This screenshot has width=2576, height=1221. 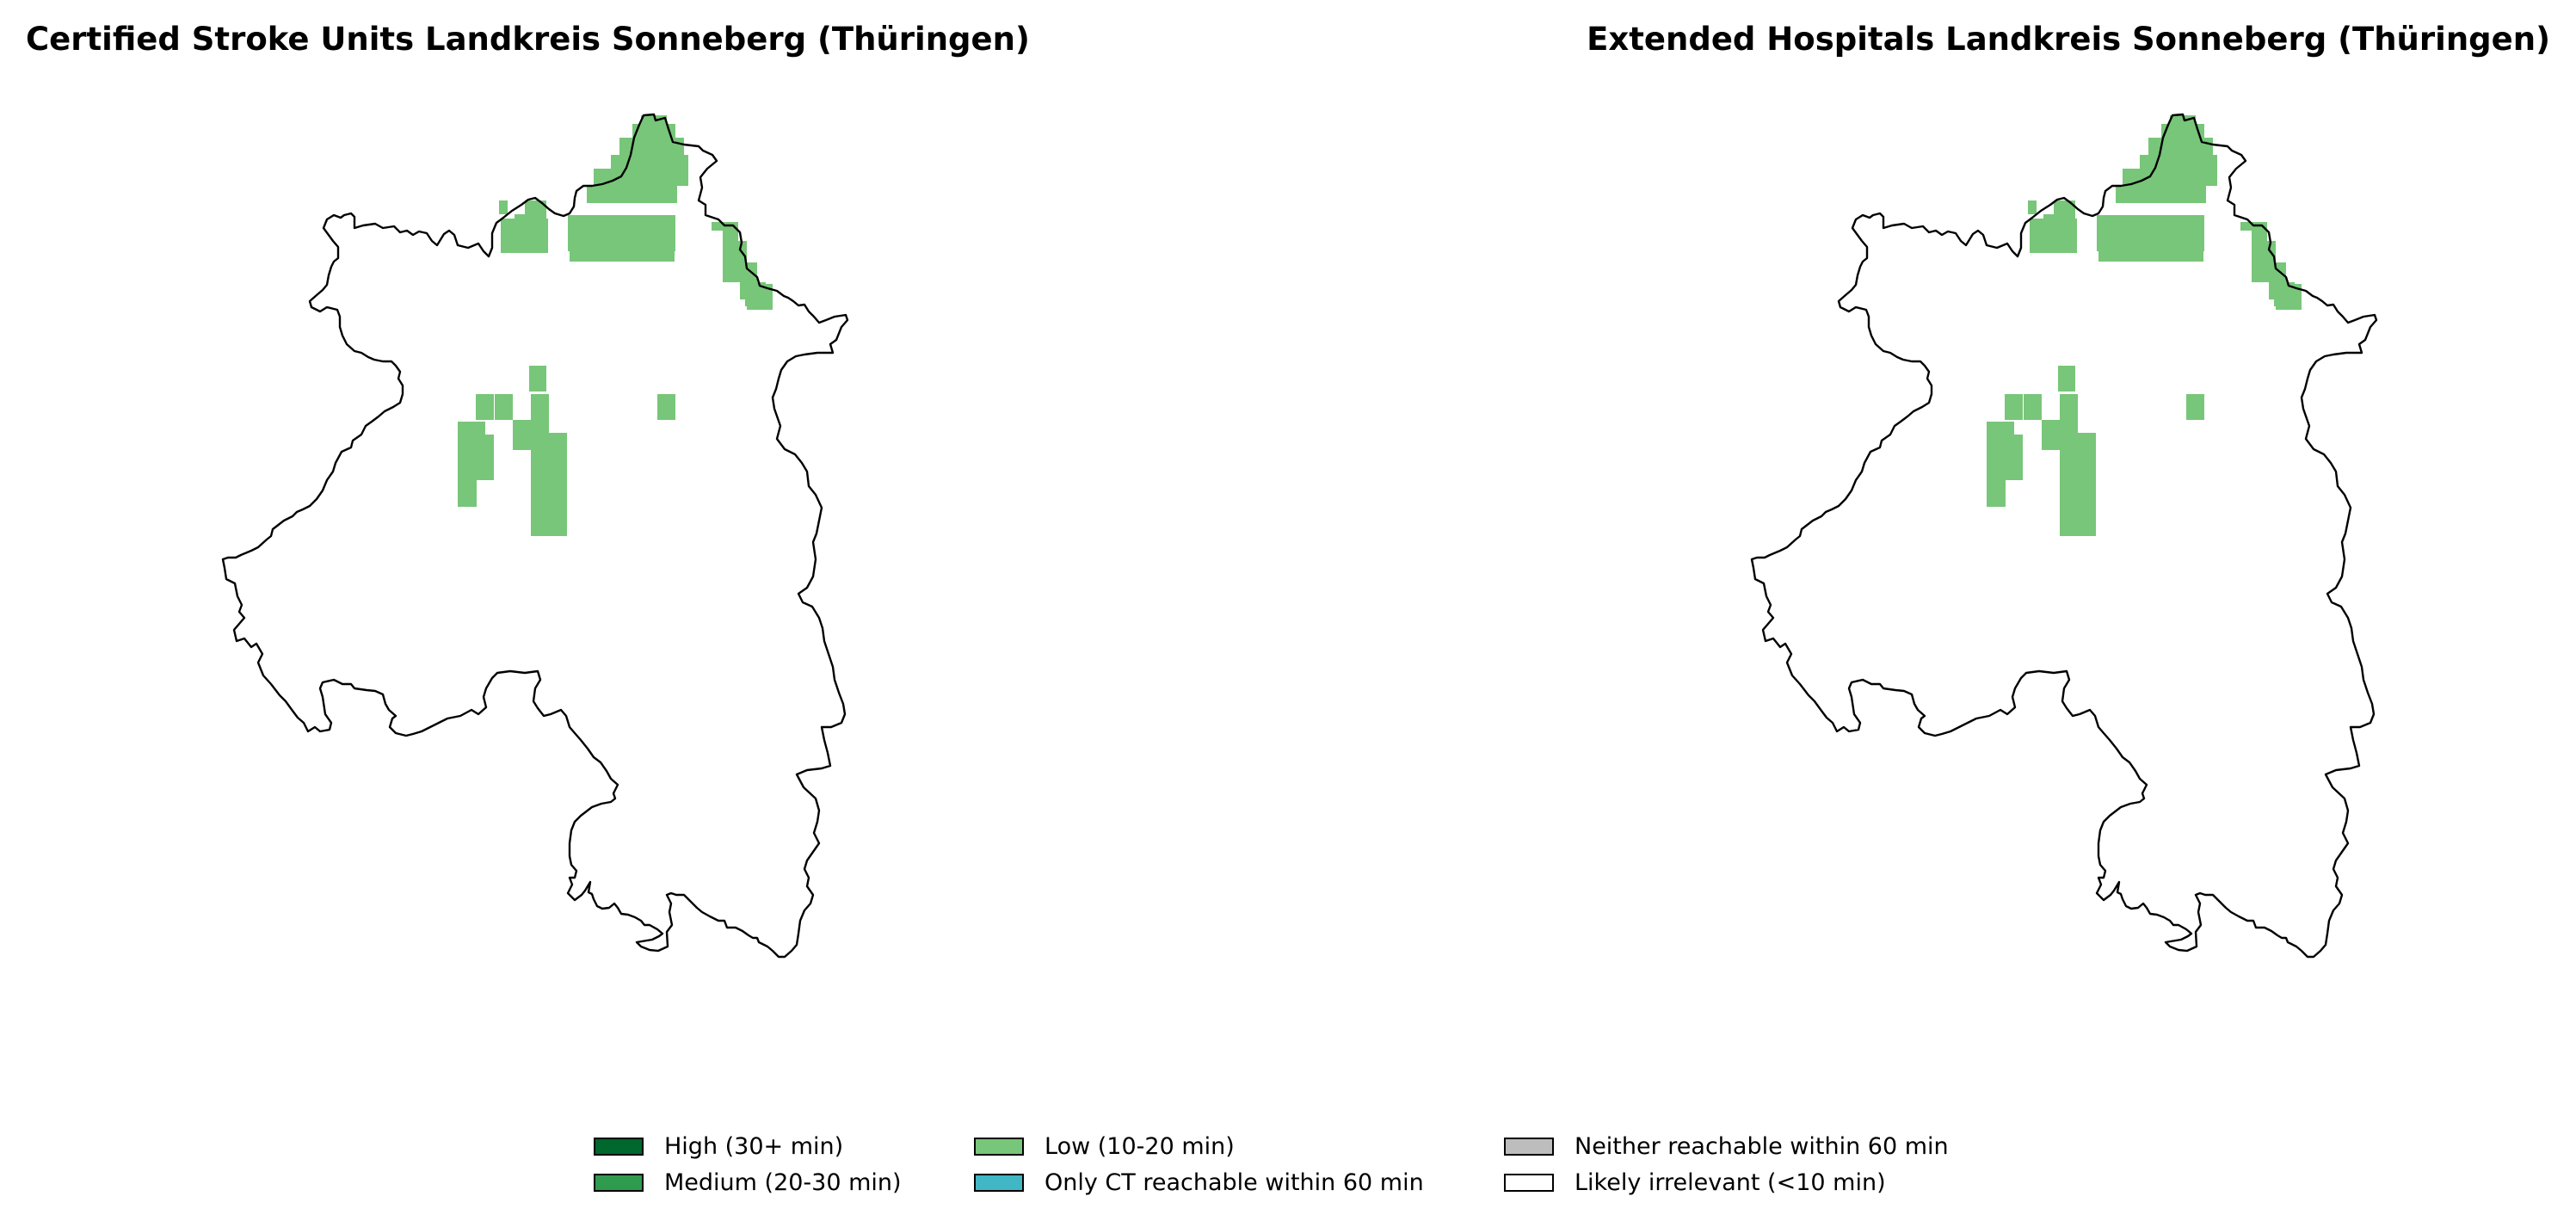 What do you see at coordinates (754, 1146) in the screenshot?
I see `legend-label-high: High (30+ min)` at bounding box center [754, 1146].